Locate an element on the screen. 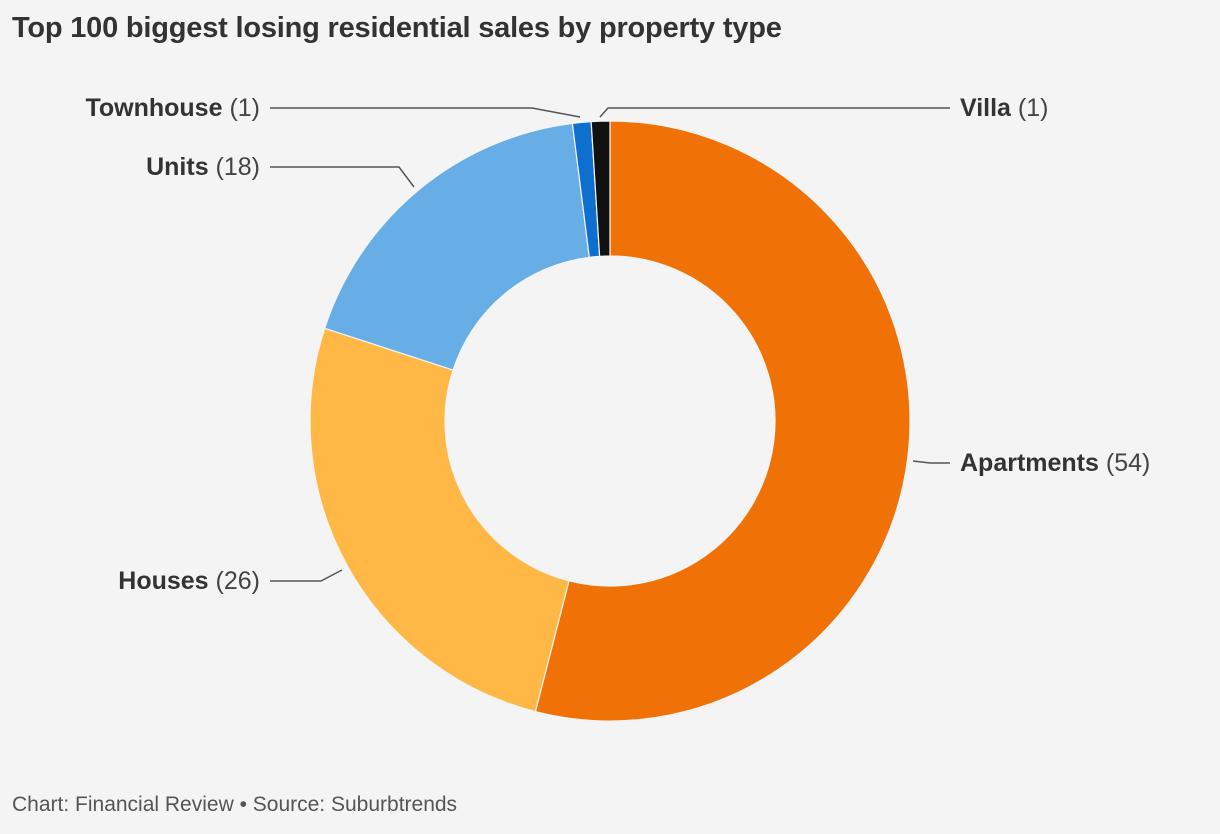  leader-line-houses is located at coordinates (306, 575).